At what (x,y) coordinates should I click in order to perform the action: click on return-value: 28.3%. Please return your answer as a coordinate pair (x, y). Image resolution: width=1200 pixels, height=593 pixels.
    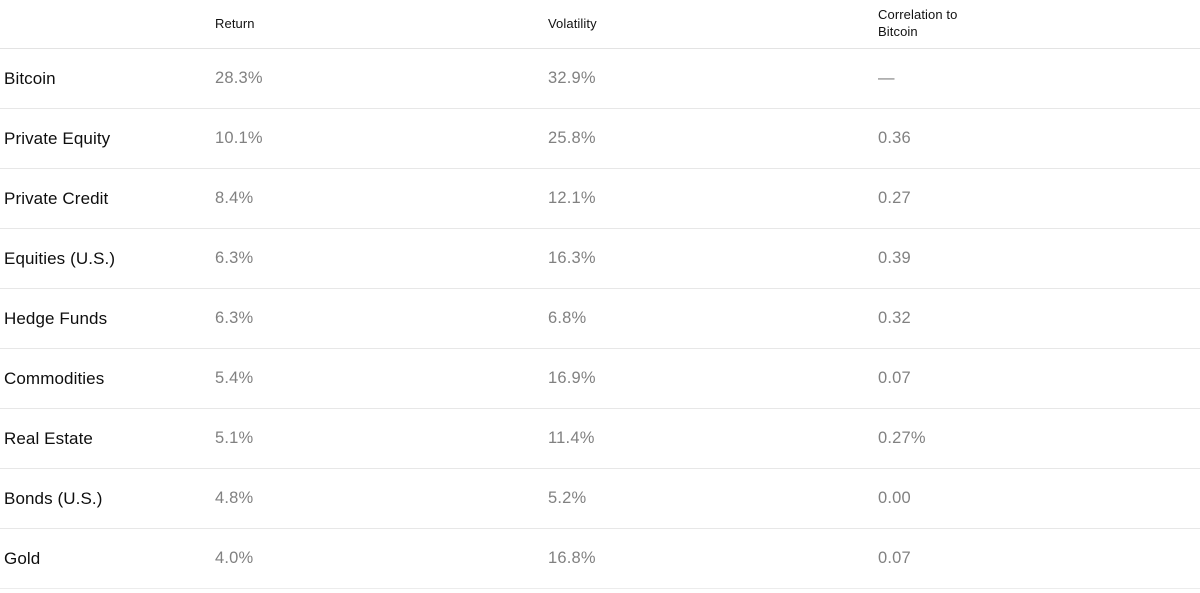
    Looking at the image, I should click on (239, 78).